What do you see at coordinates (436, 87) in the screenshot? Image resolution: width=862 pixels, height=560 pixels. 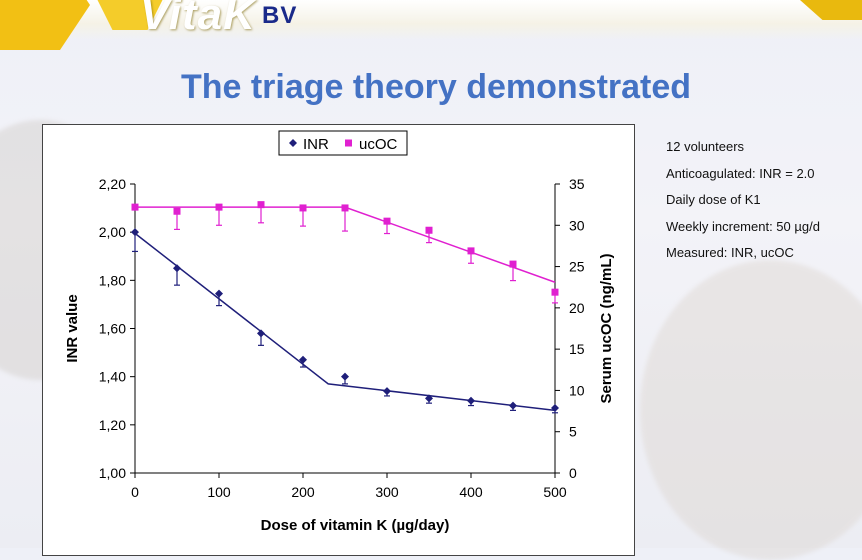 I see `slide-title: The triage theory demonstrated` at bounding box center [436, 87].